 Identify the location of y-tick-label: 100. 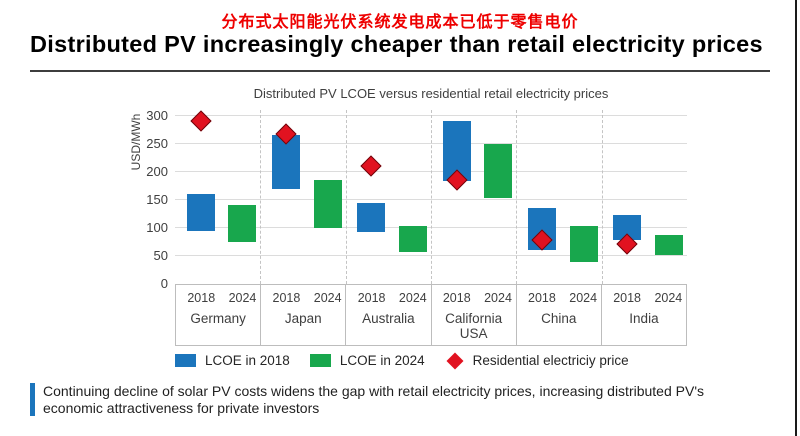
(157, 227).